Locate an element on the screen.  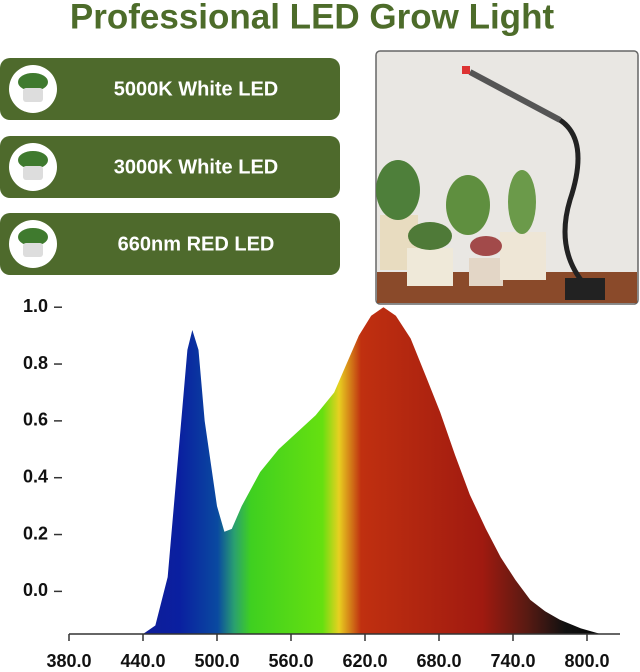
y-tick-label: 0.6 is located at coordinates (35, 420).